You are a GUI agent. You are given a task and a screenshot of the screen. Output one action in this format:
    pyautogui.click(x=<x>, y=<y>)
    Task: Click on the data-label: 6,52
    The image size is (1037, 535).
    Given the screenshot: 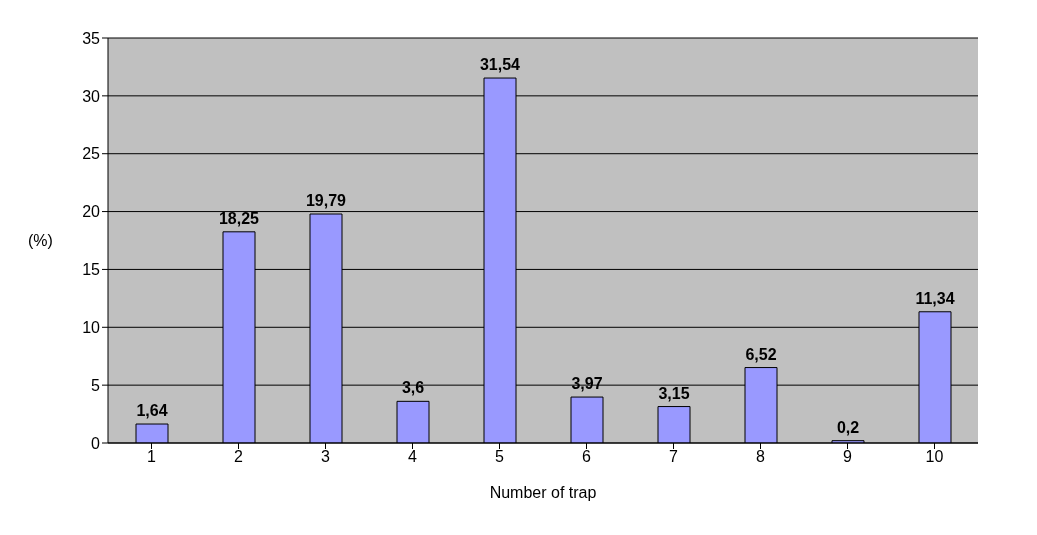 What is the action you would take?
    pyautogui.click(x=761, y=354)
    